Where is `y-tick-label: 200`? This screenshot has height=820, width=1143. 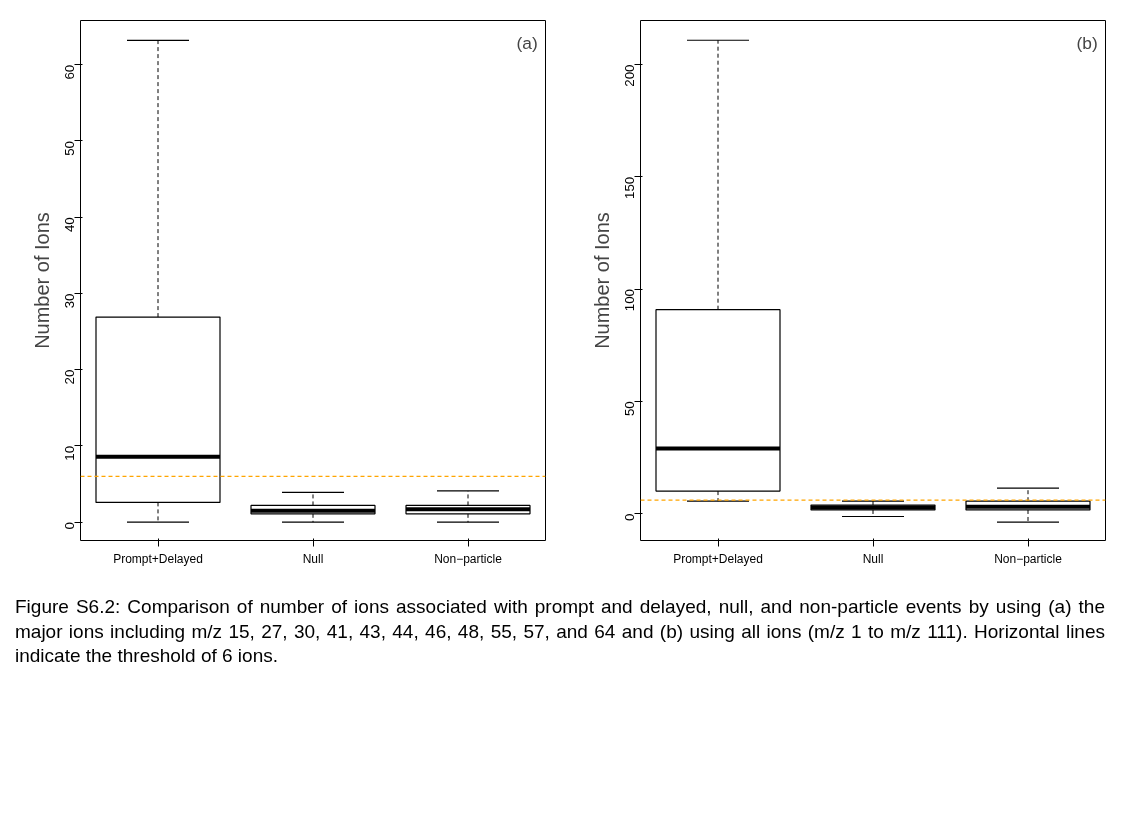
y-tick-label: 200 is located at coordinates (629, 75).